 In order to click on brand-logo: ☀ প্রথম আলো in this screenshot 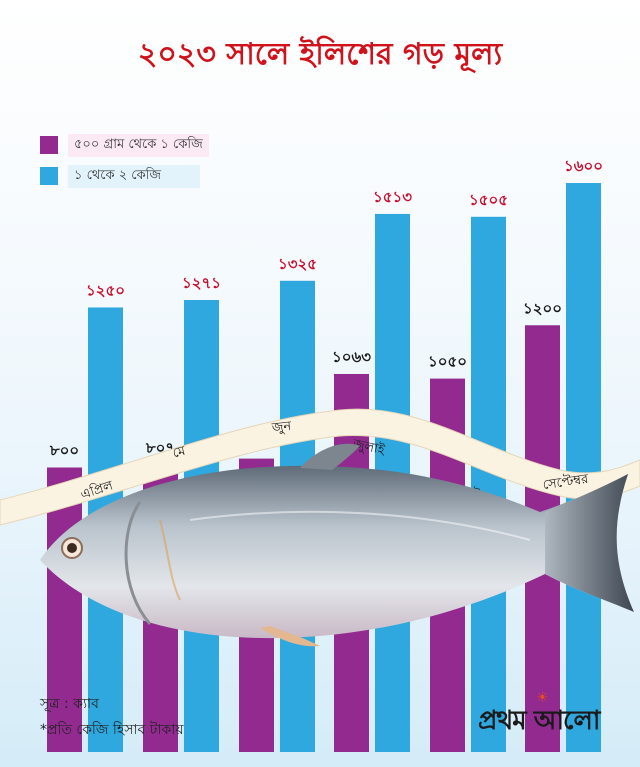, I will do `click(538, 722)`.